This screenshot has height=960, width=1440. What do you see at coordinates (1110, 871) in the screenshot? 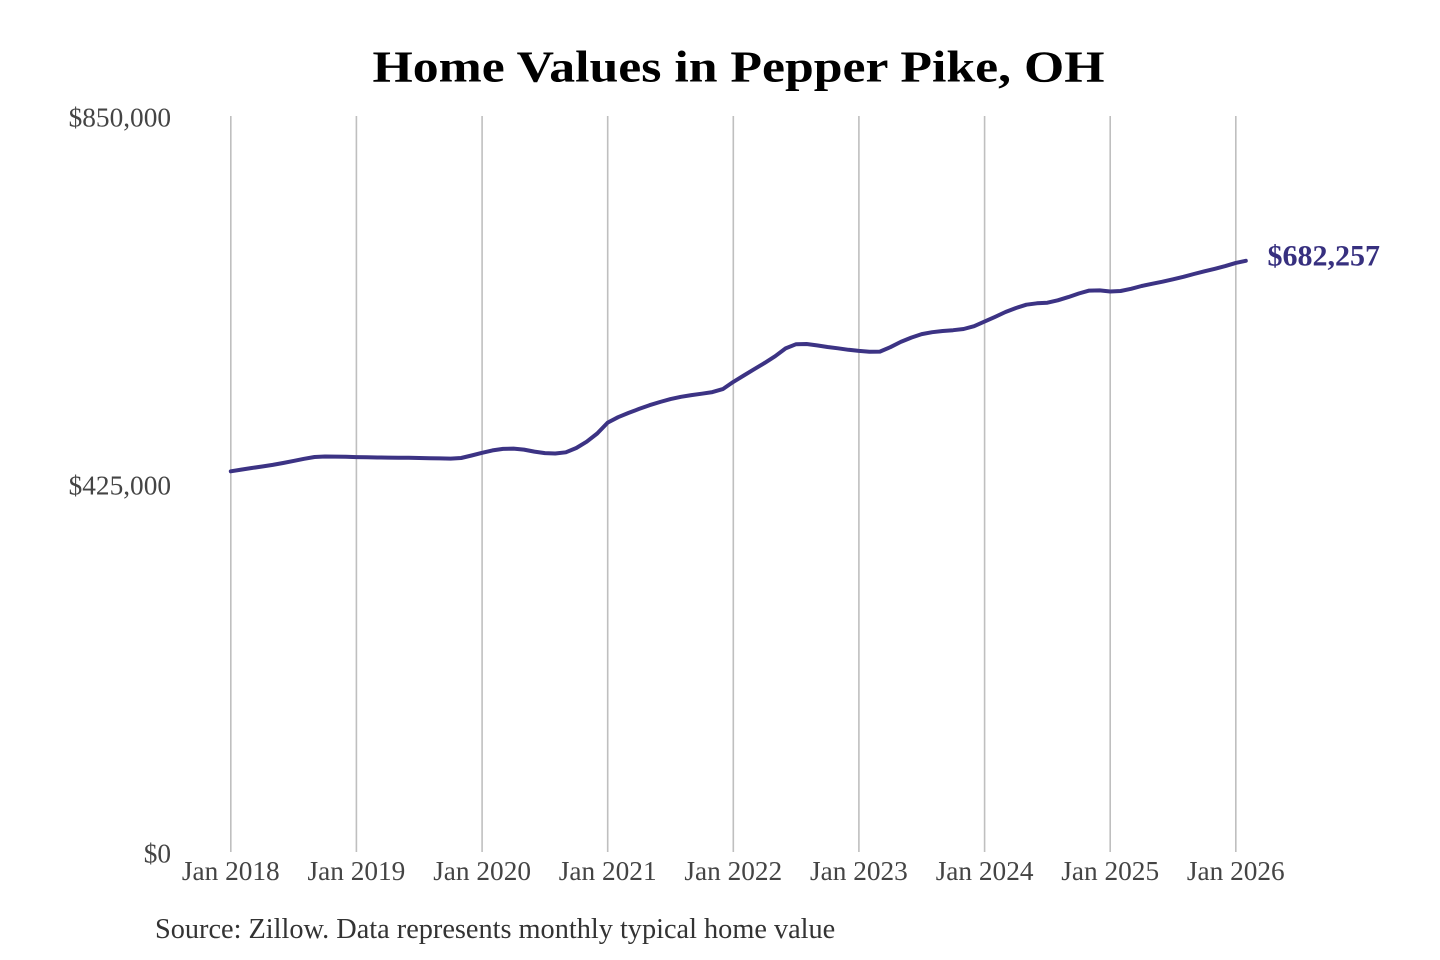
I see `svg-text: Jan 2025` at bounding box center [1110, 871].